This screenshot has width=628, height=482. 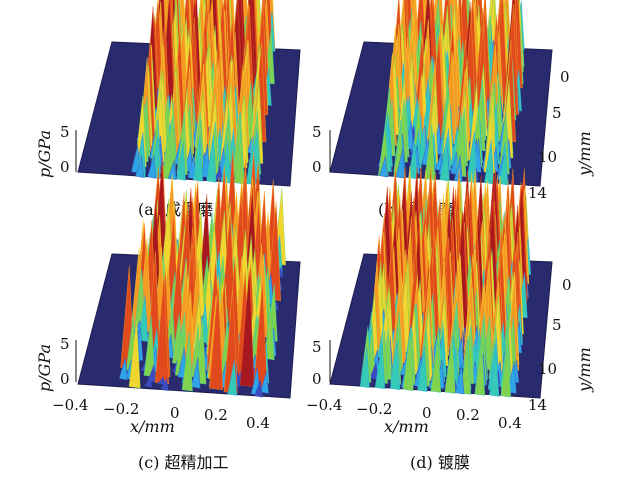 I want to click on z-tick-label-c-5: 5, so click(x=65, y=344).